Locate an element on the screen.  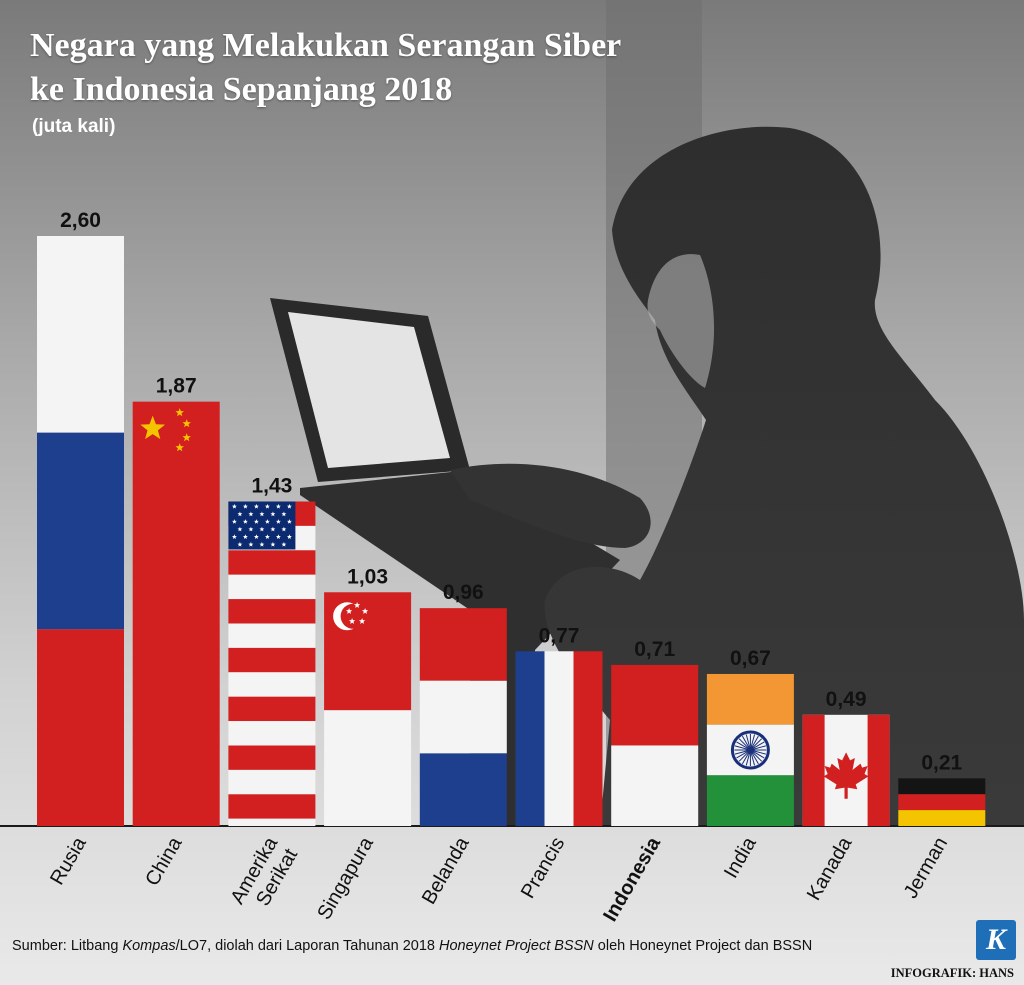
flag-star-large is located at coordinates (153, 427).